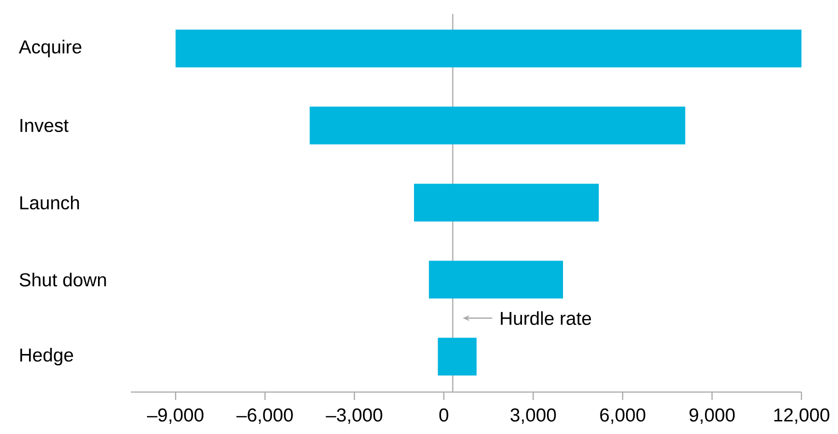 The image size is (838, 434). Describe the element at coordinates (545, 318) in the screenshot. I see `ref-line-label: Hurdle rate` at that location.